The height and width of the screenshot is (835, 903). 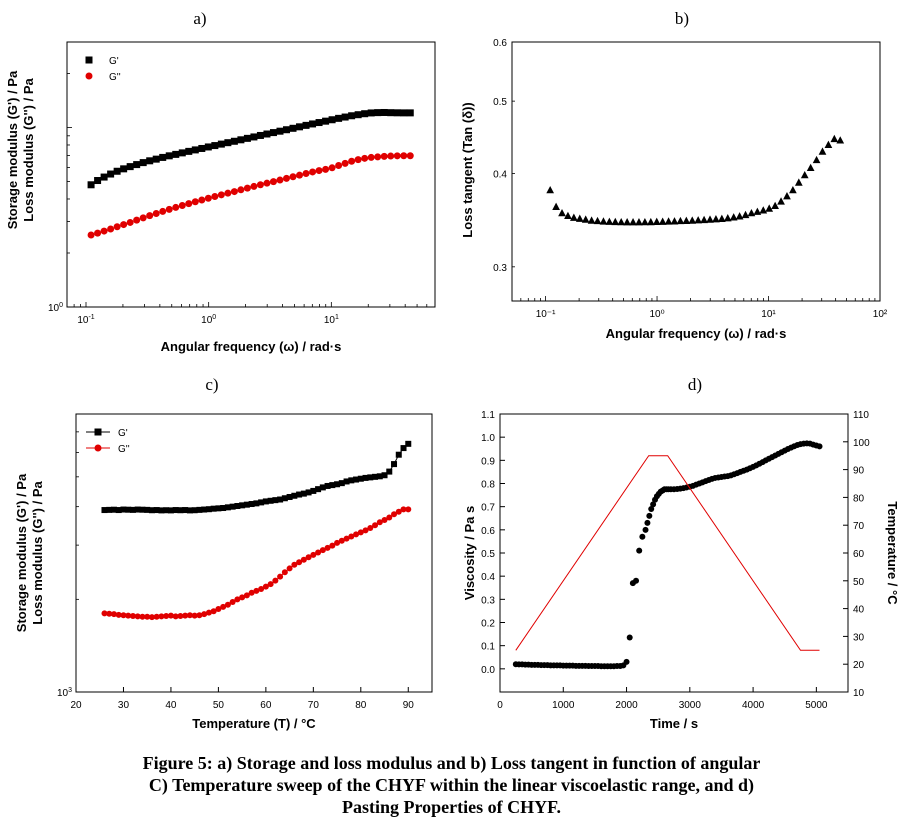 I want to click on plot-frame, so click(x=674, y=553).